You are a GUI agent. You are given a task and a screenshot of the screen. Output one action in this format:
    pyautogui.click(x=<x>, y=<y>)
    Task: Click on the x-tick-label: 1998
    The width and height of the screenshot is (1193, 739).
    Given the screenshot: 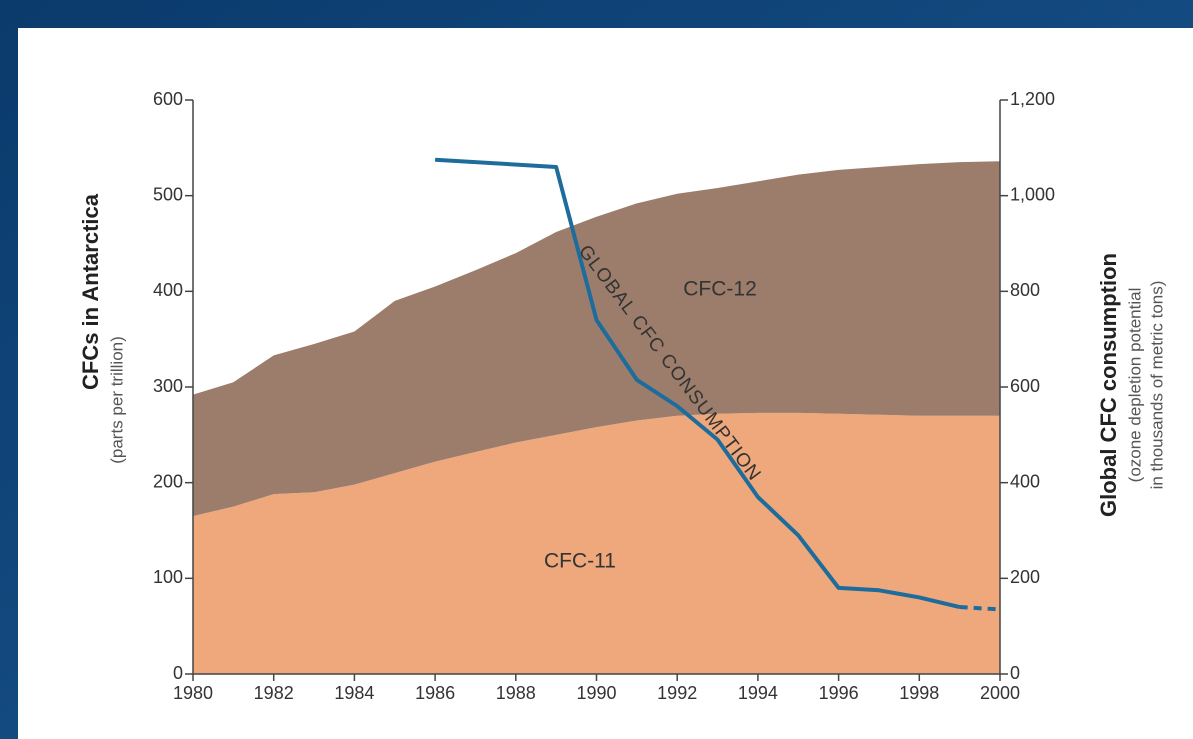 What is the action you would take?
    pyautogui.click(x=919, y=693)
    